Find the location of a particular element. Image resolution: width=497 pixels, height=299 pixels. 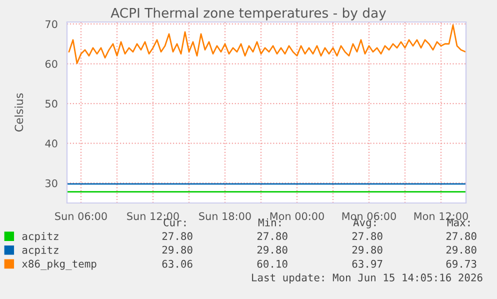

x-tick-label: Mon 06:00 is located at coordinates (369, 216).